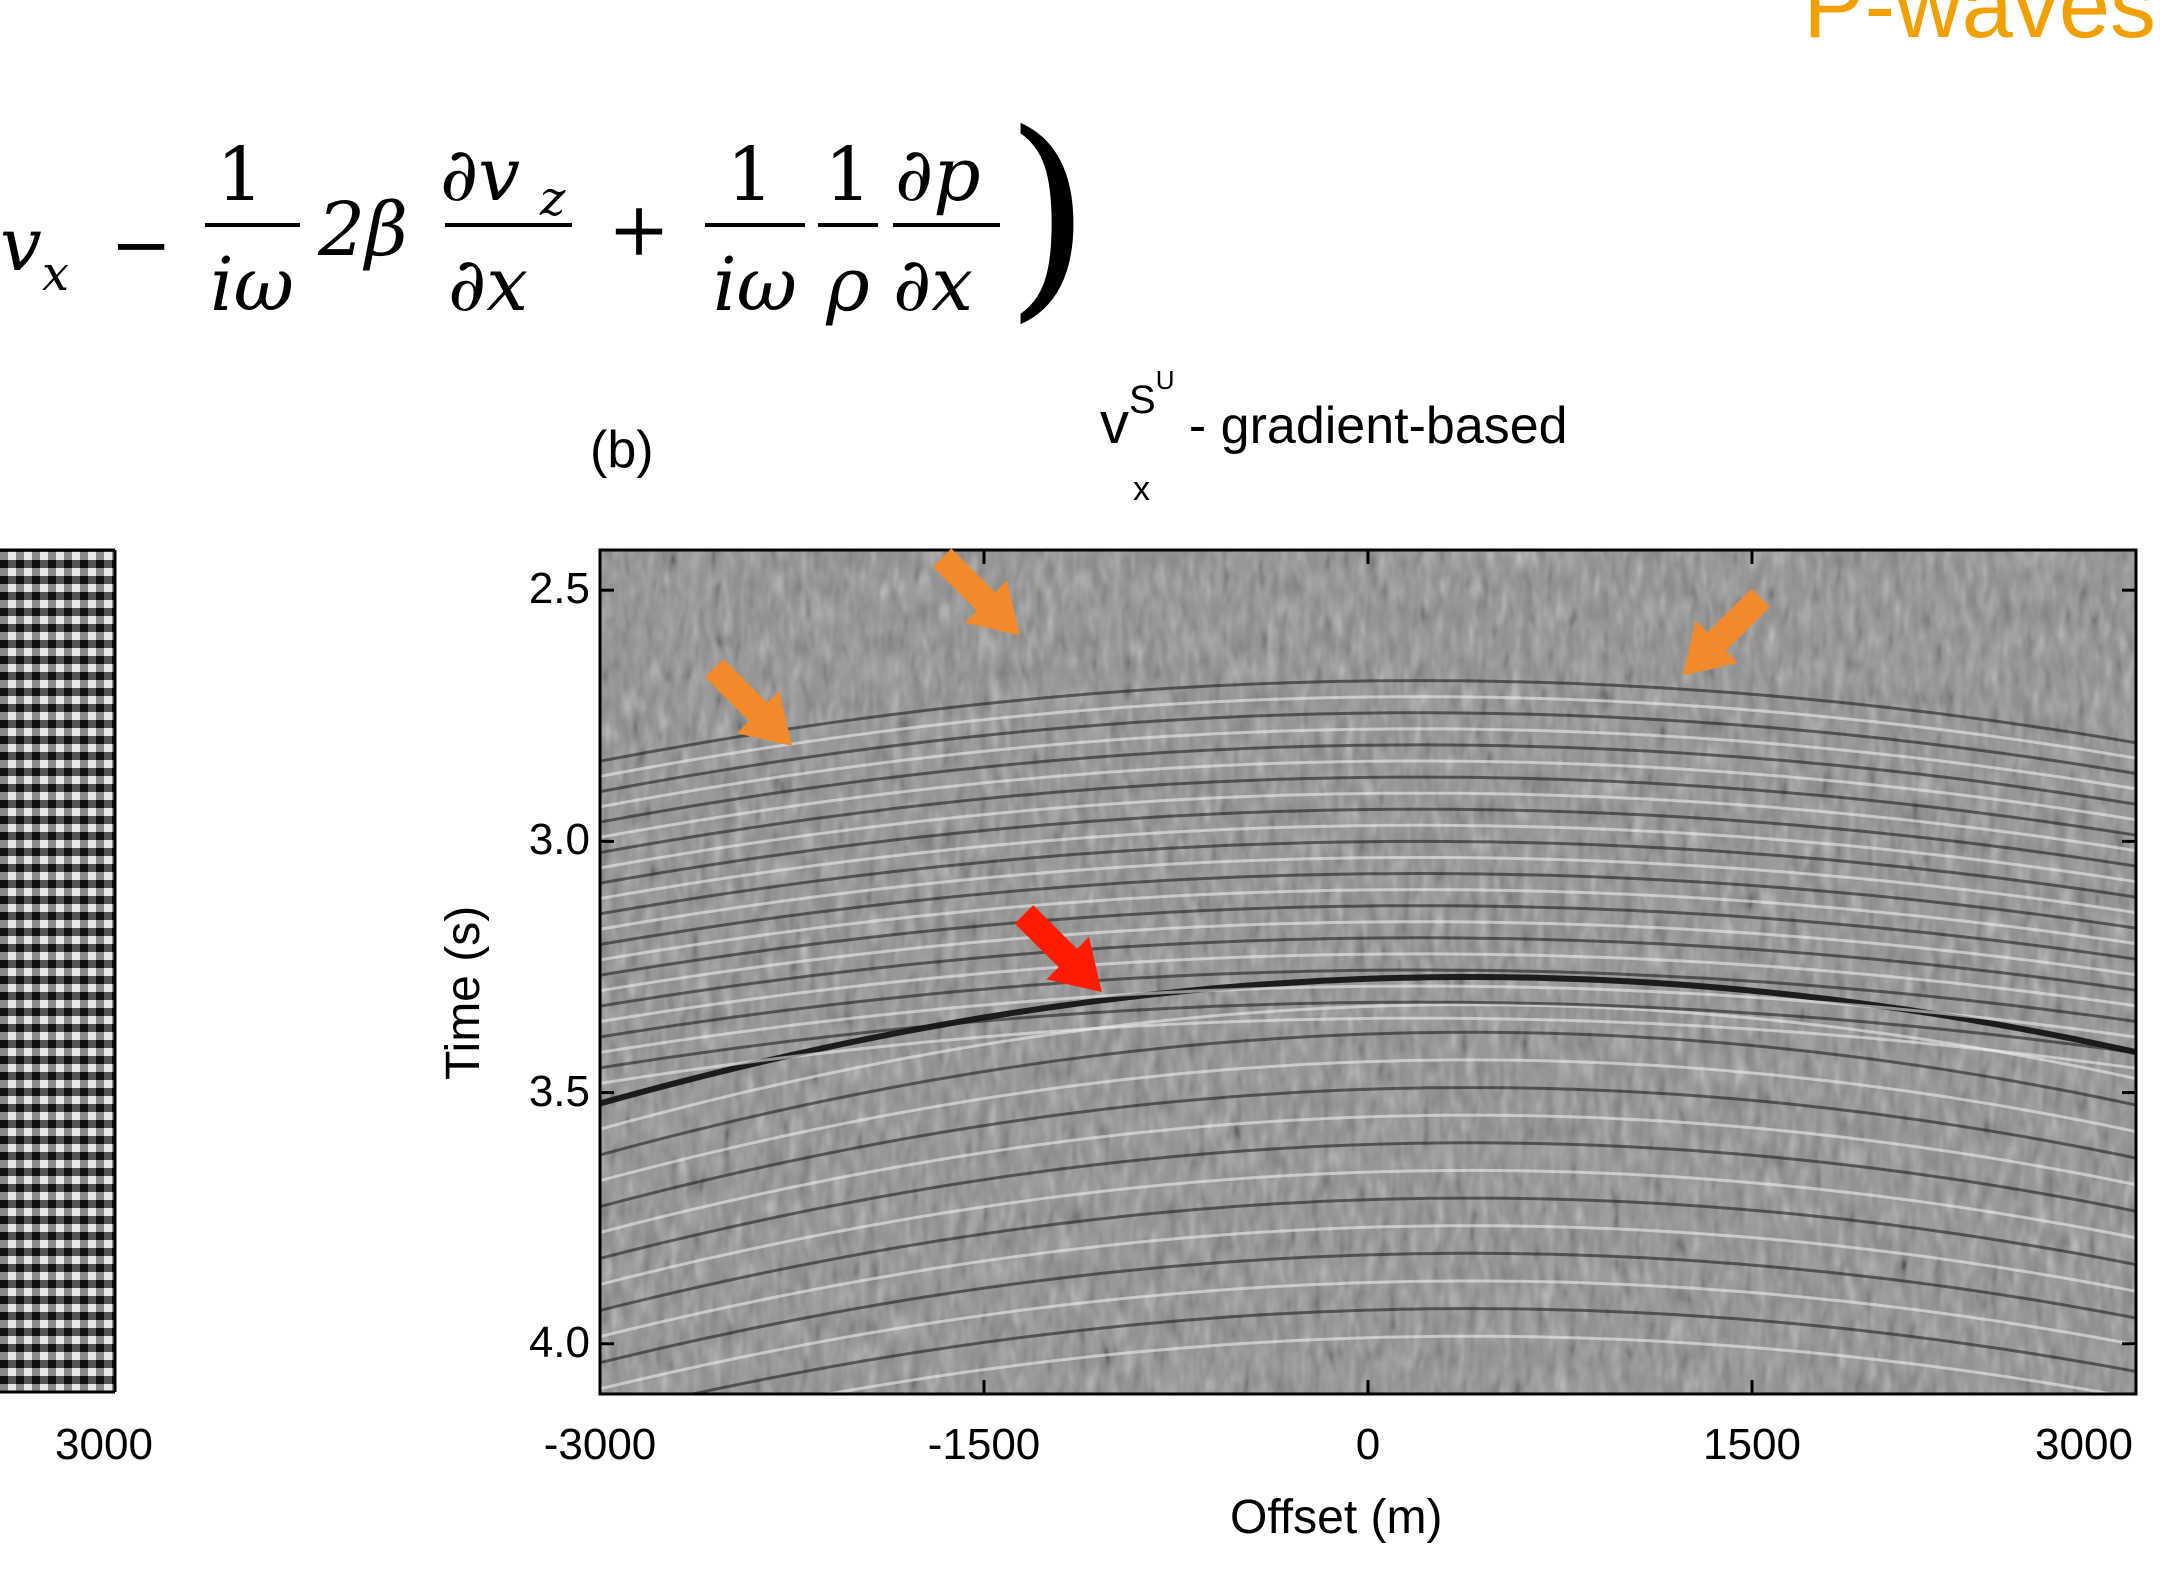  Describe the element at coordinates (1114, 423) in the screenshot. I see `title-v: v` at that location.